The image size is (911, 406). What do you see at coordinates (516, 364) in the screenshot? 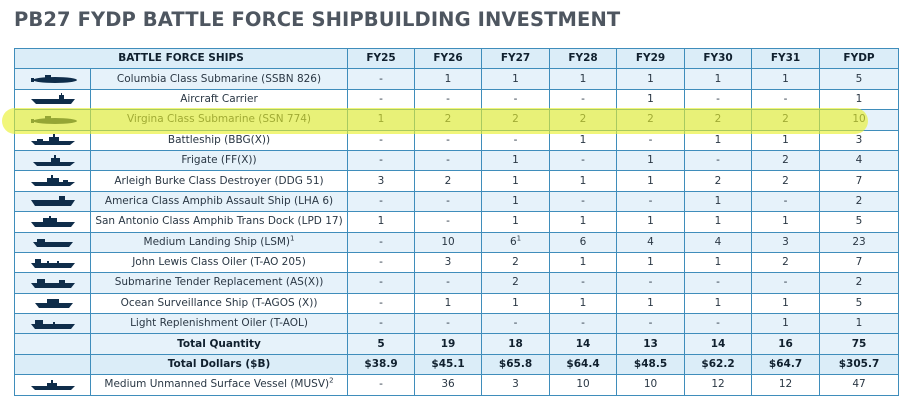
I see `cell-value: $65.8` at bounding box center [516, 364].